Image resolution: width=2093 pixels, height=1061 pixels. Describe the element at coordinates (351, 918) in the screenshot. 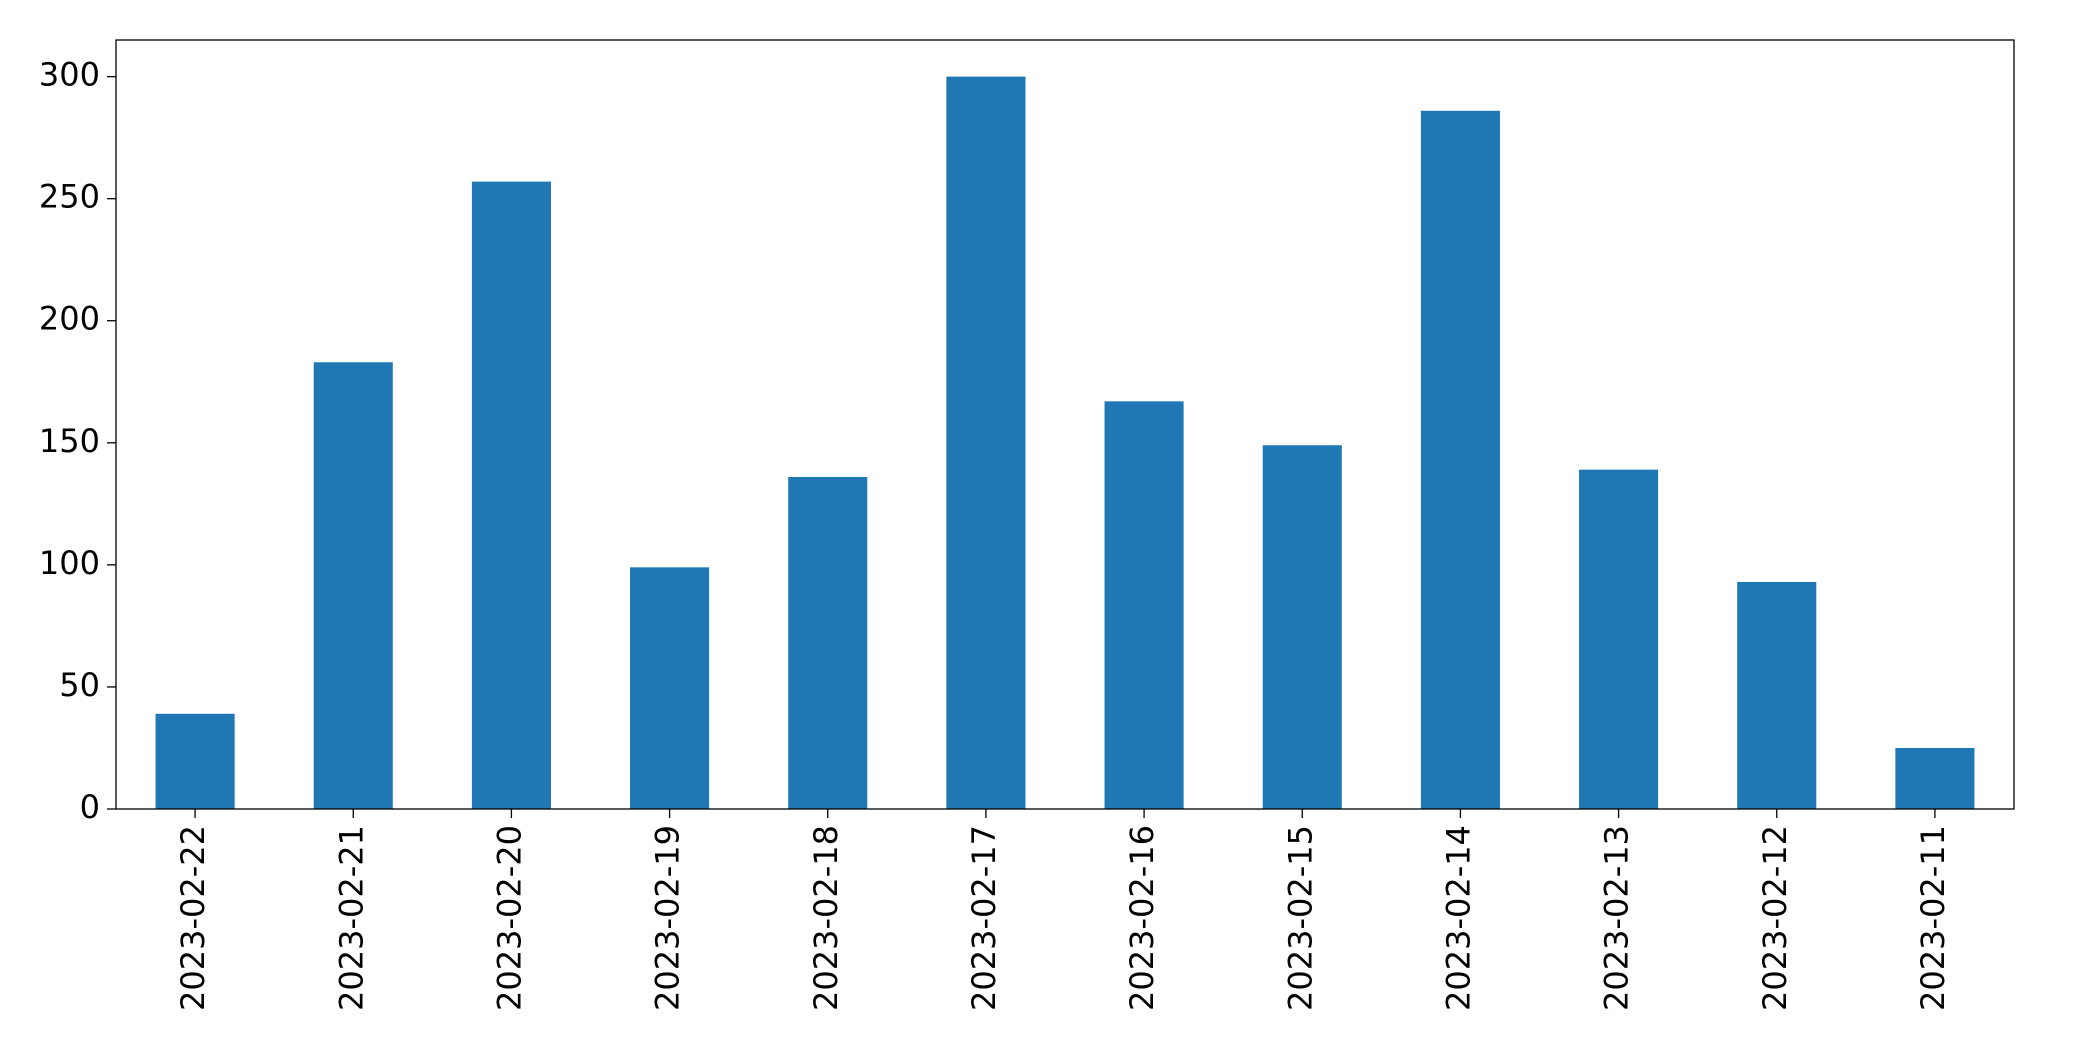

I see `x-tick-label: 2023-02-21` at that location.